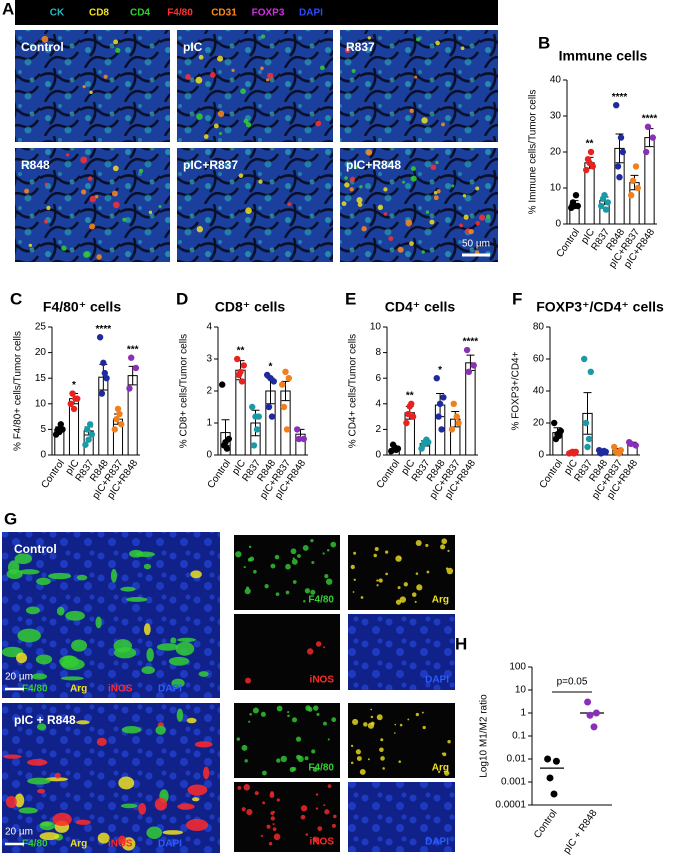 The height and width of the screenshot is (857, 688). Describe the element at coordinates (590, 144) in the screenshot. I see `significance: **` at that location.